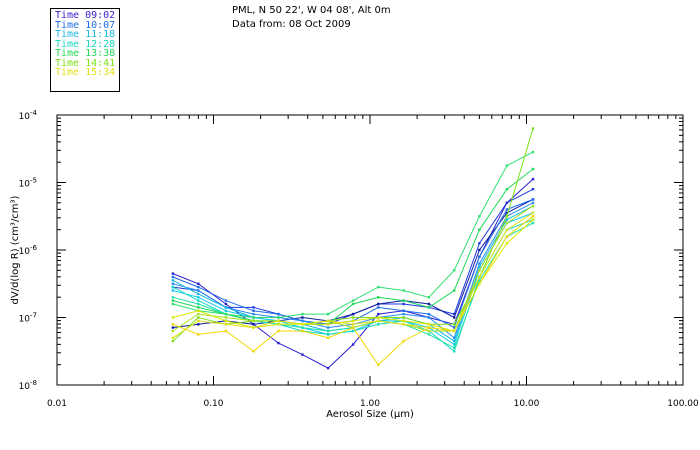 The width and height of the screenshot is (700, 450). Describe the element at coordinates (28, 183) in the screenshot. I see `y-tick-label: 10⁻⁵` at that location.